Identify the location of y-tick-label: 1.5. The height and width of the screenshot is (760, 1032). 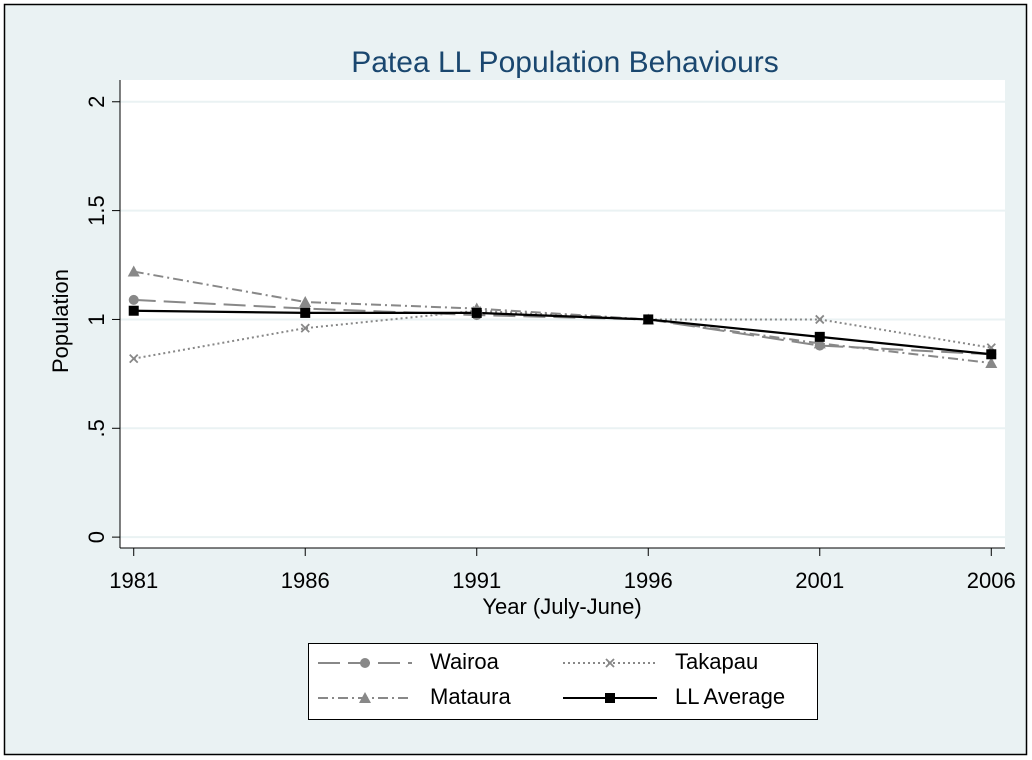
(96, 210).